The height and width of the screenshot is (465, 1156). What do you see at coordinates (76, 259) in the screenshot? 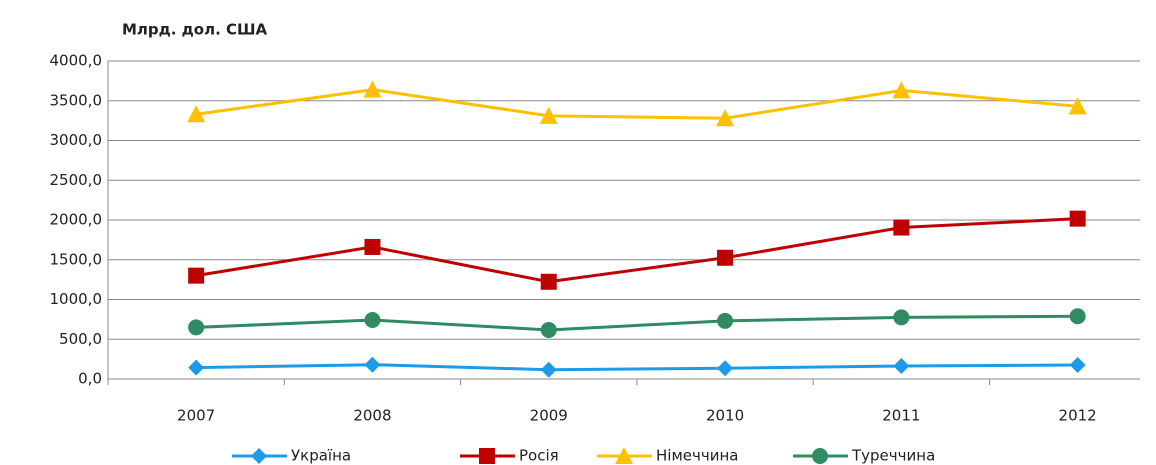
I see `y-tick-label: 1500,0` at bounding box center [76, 259].